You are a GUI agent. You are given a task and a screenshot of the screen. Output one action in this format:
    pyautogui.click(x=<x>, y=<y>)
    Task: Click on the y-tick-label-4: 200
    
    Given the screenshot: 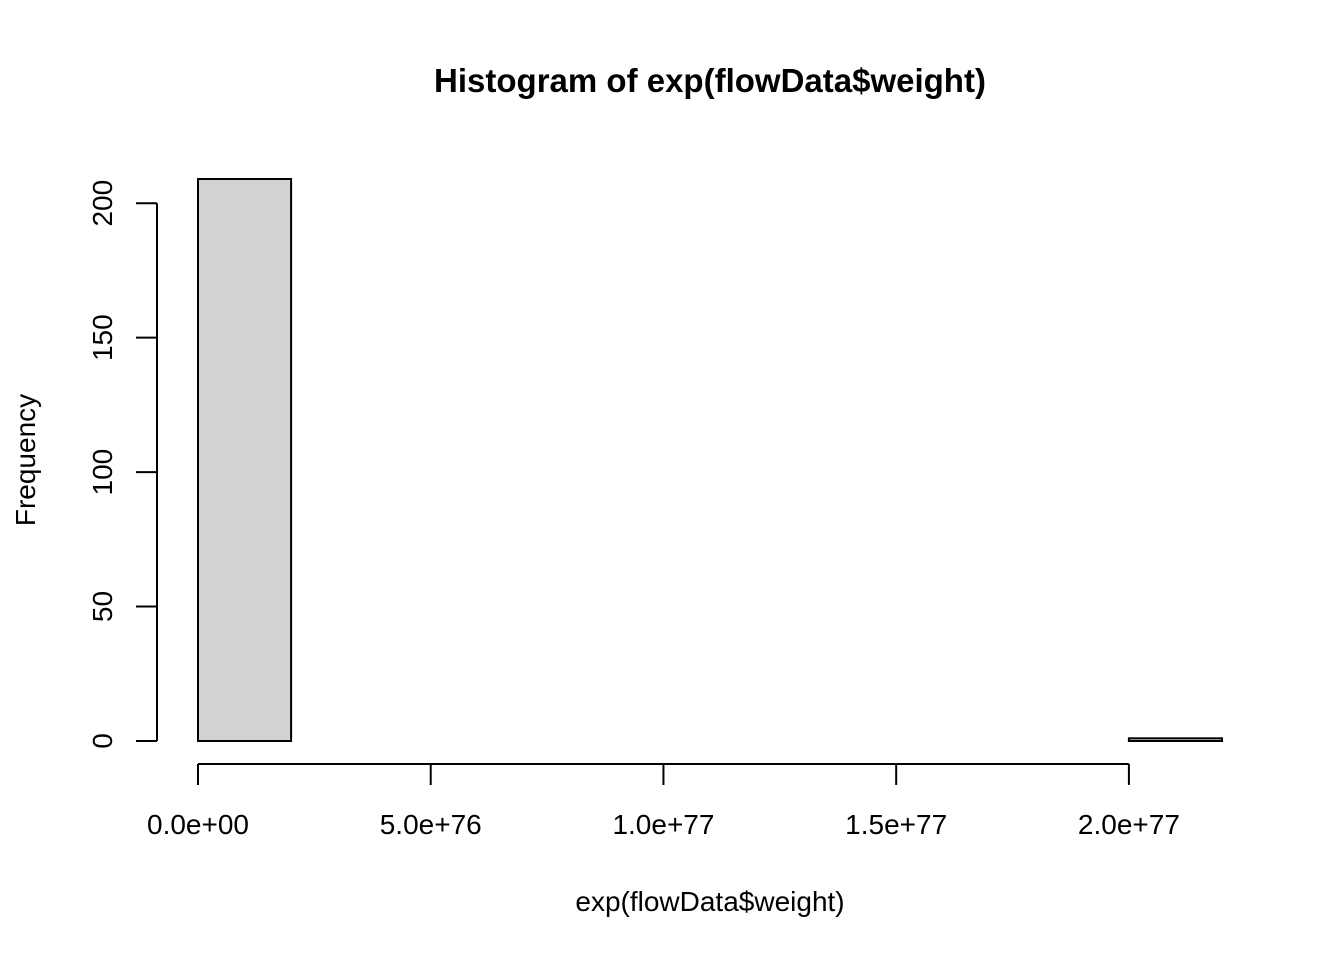 What is the action you would take?
    pyautogui.click(x=102, y=203)
    